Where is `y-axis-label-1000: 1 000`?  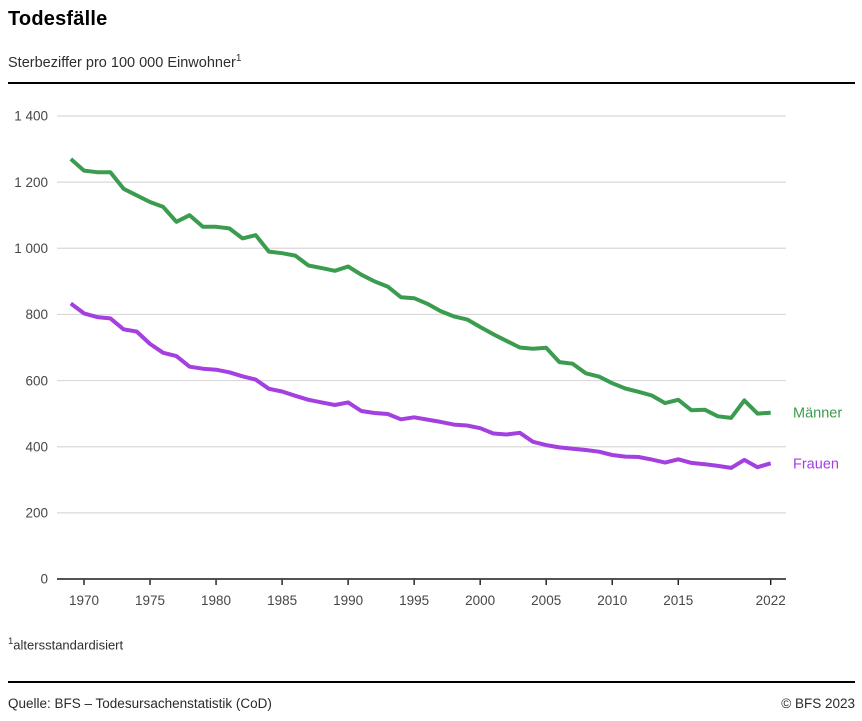
y-axis-label-1000: 1 000 is located at coordinates (31, 248).